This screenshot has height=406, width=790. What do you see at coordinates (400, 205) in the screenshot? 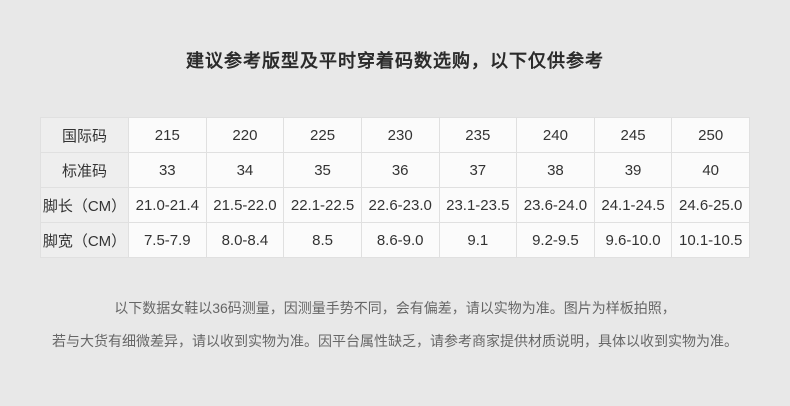
I see `size-cell: 22.6-23.0` at bounding box center [400, 205].